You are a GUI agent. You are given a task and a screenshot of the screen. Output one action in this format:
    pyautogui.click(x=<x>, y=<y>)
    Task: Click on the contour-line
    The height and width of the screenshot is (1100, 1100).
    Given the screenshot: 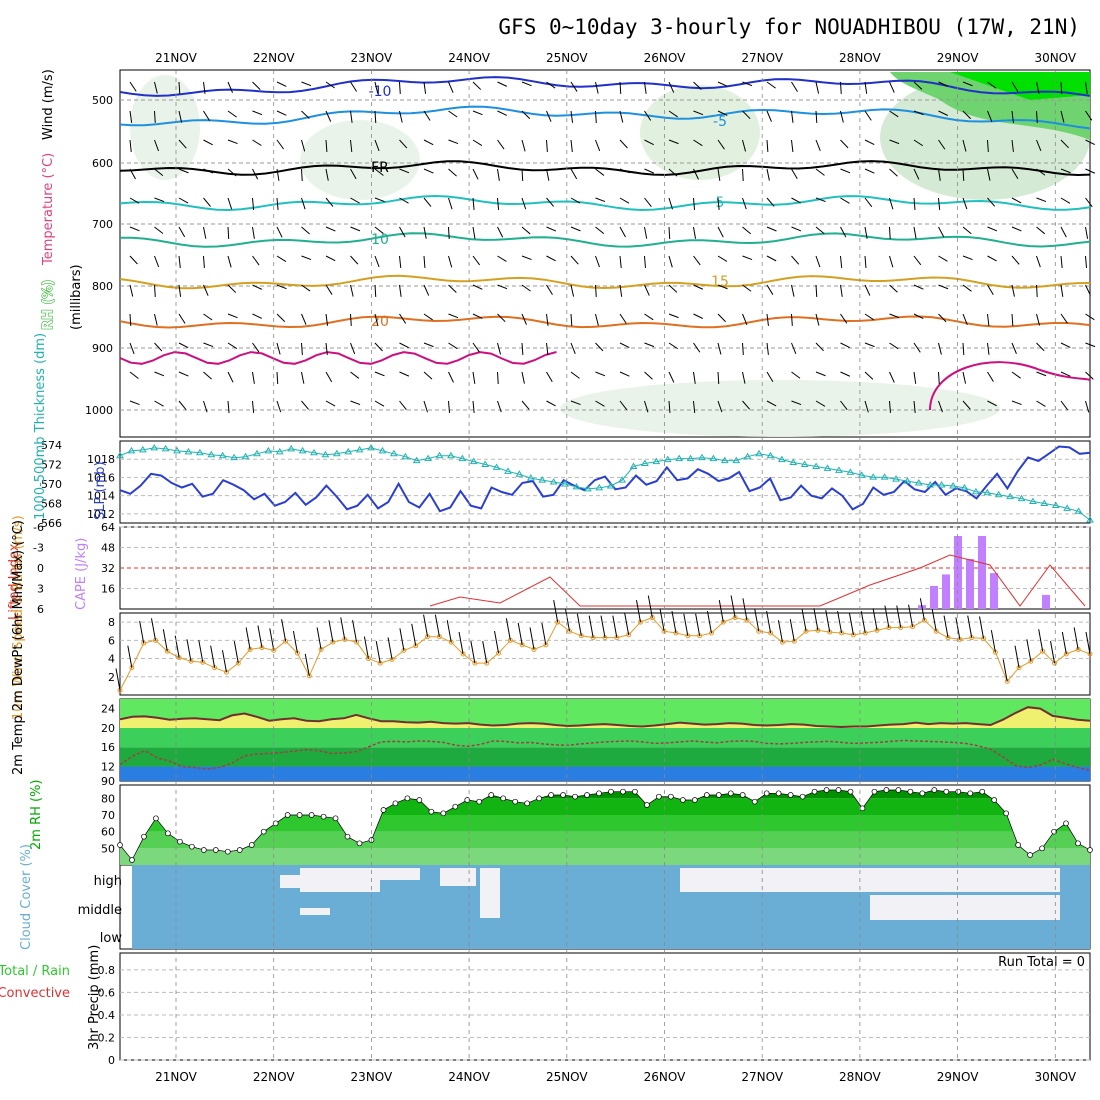 What is the action you would take?
    pyautogui.click(x=605, y=86)
    